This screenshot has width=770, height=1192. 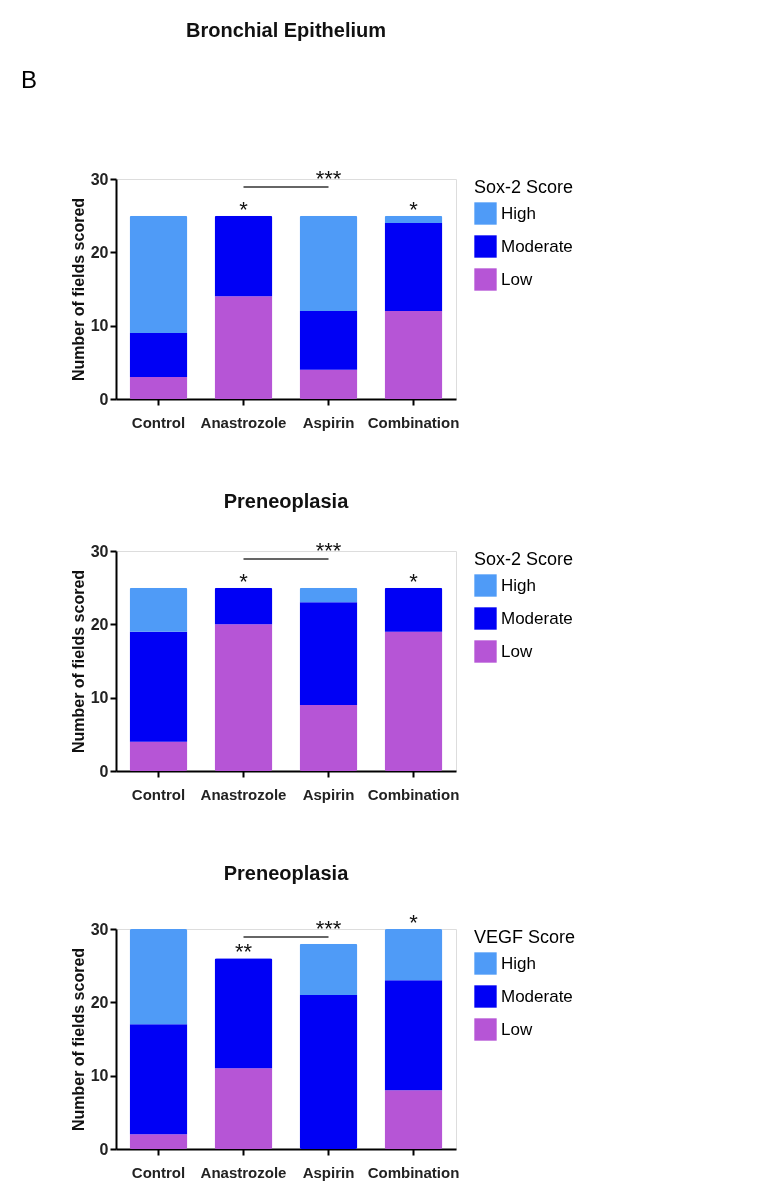 What do you see at coordinates (537, 996) in the screenshot?
I see `text: Moderate` at bounding box center [537, 996].